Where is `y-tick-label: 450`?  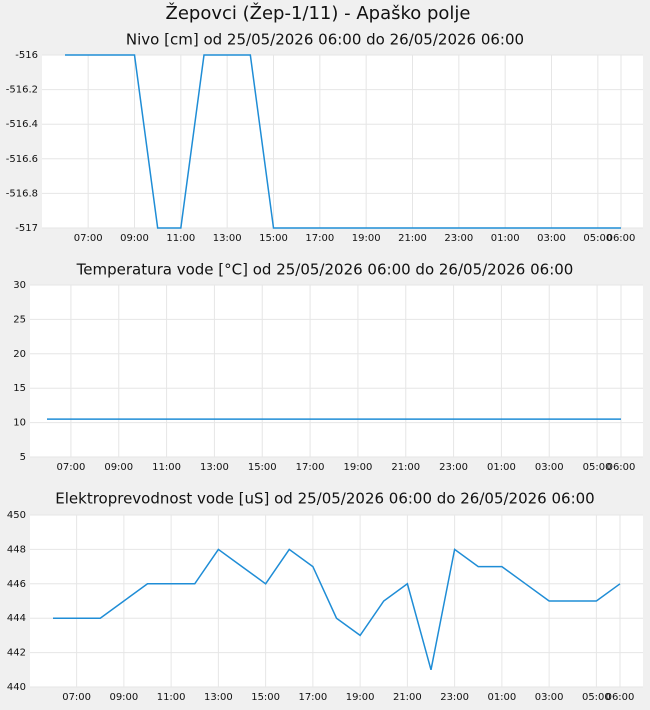
y-tick-label: 450 is located at coordinates (16, 515).